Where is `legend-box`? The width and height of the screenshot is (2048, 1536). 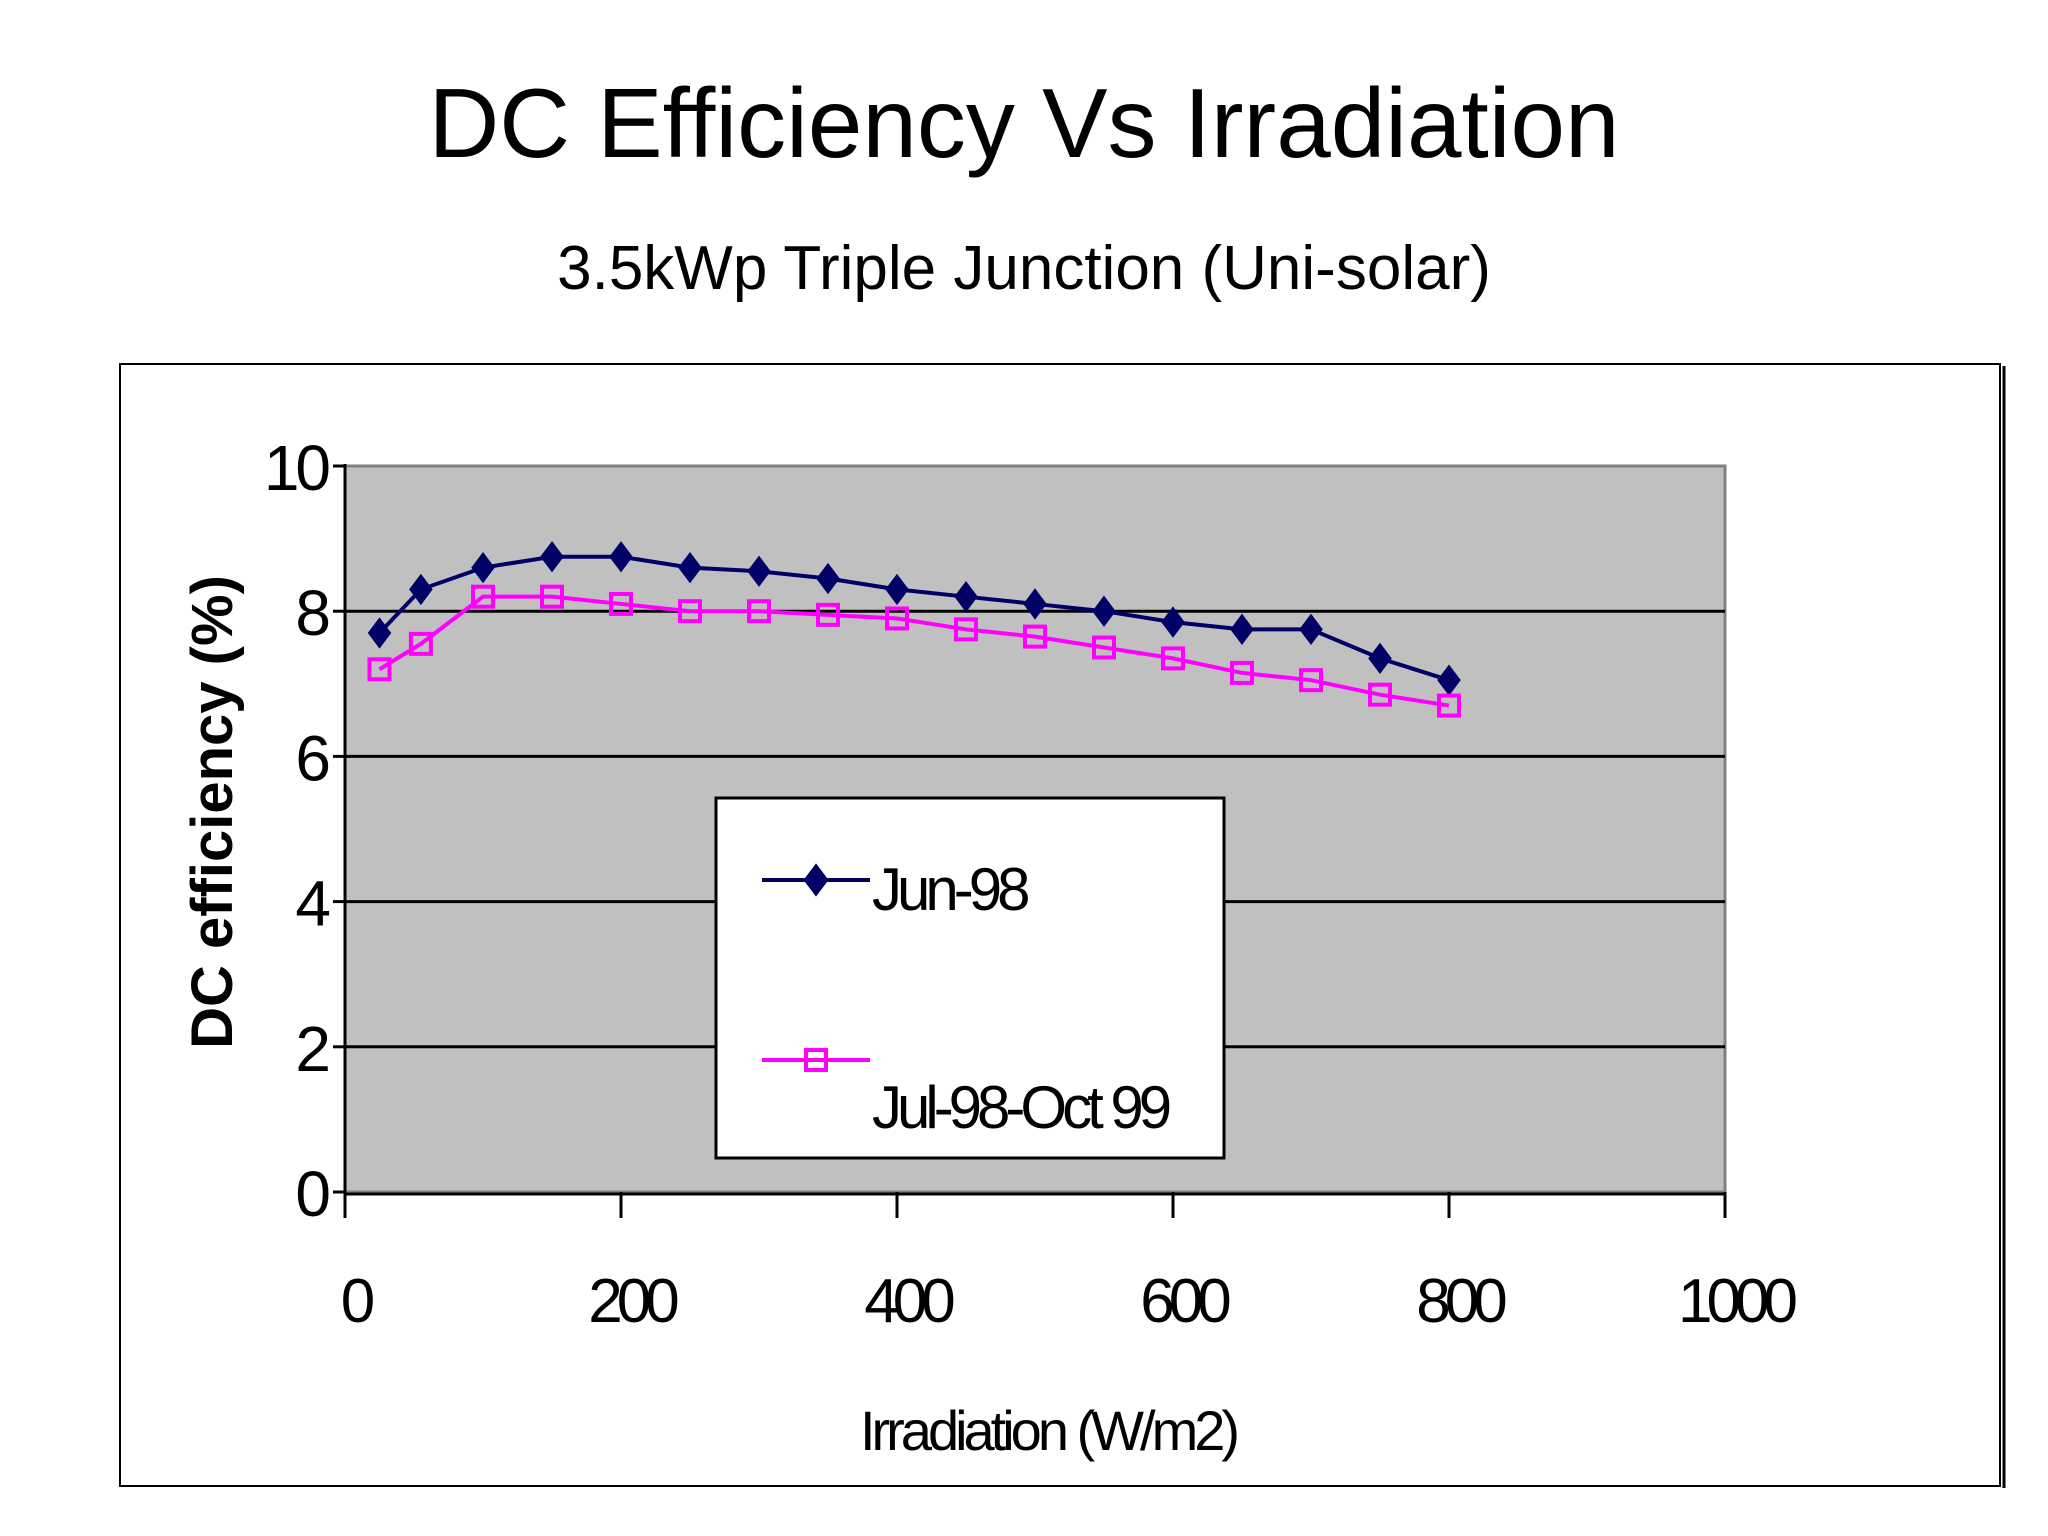
legend-box is located at coordinates (970, 978).